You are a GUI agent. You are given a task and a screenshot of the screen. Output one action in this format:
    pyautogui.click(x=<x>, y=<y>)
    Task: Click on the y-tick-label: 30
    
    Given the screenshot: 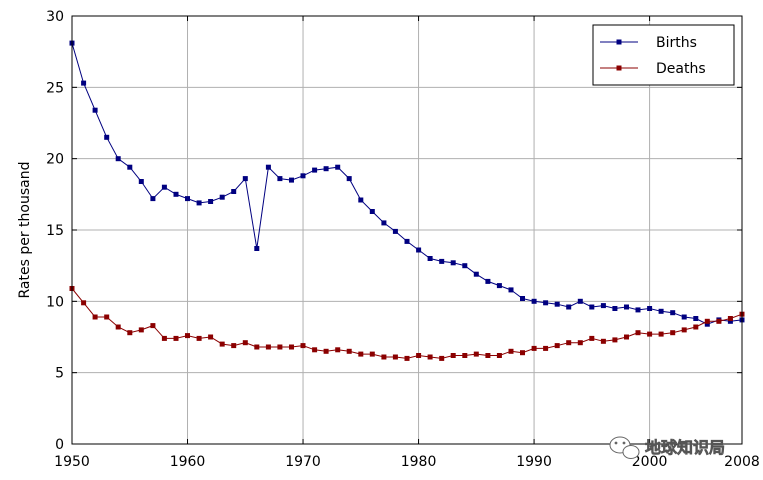 What is the action you would take?
    pyautogui.click(x=55, y=17)
    